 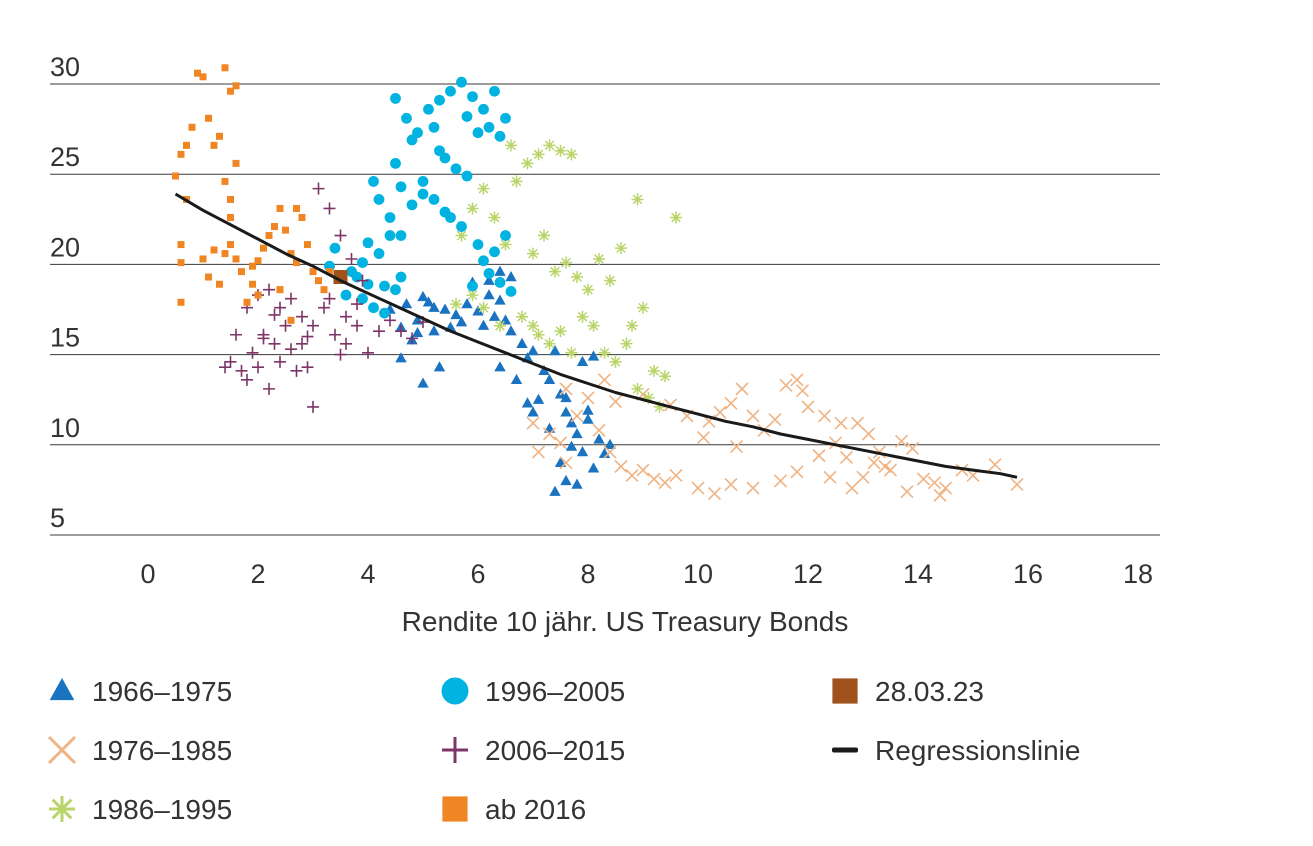 What do you see at coordinates (555, 750) in the screenshot?
I see `legend-label: 2006–2015` at bounding box center [555, 750].